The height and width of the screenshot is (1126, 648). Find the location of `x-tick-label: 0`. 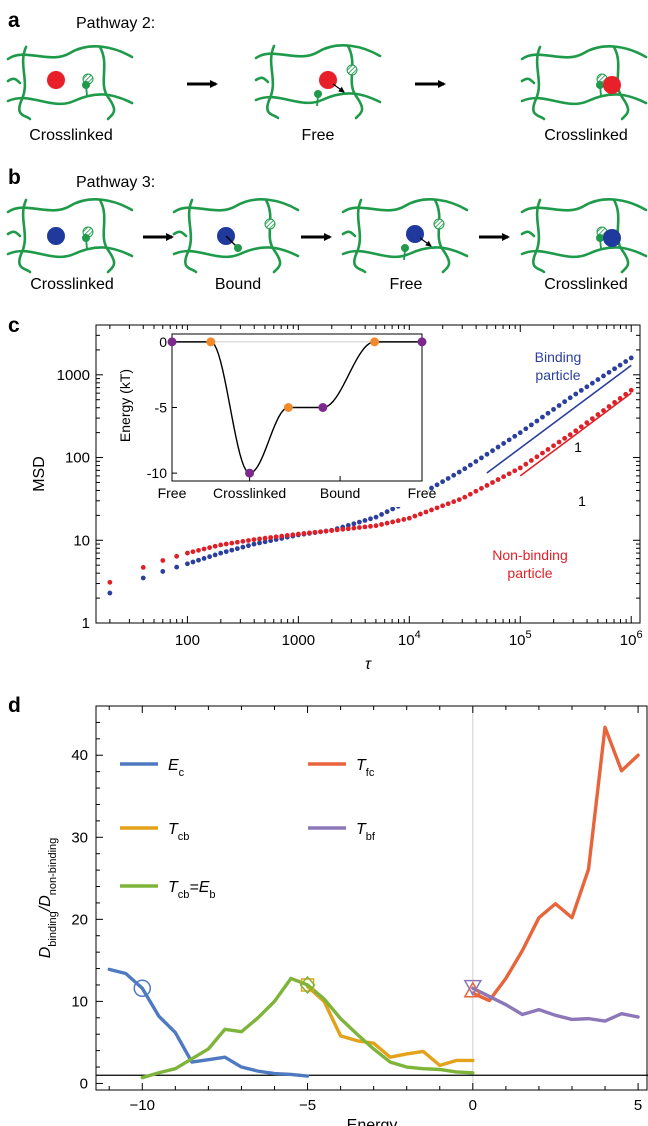

x-tick-label: 0 is located at coordinates (473, 1105).